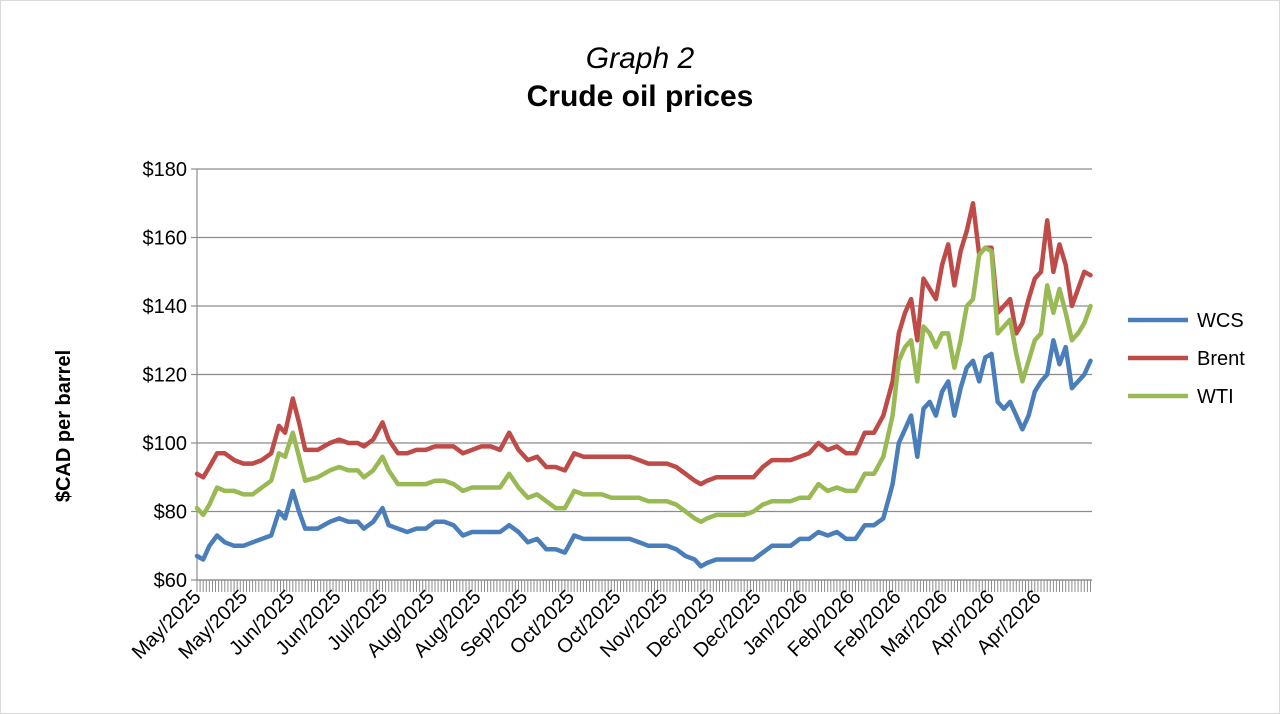  I want to click on legend-label-wti: WTI, so click(1215, 397).